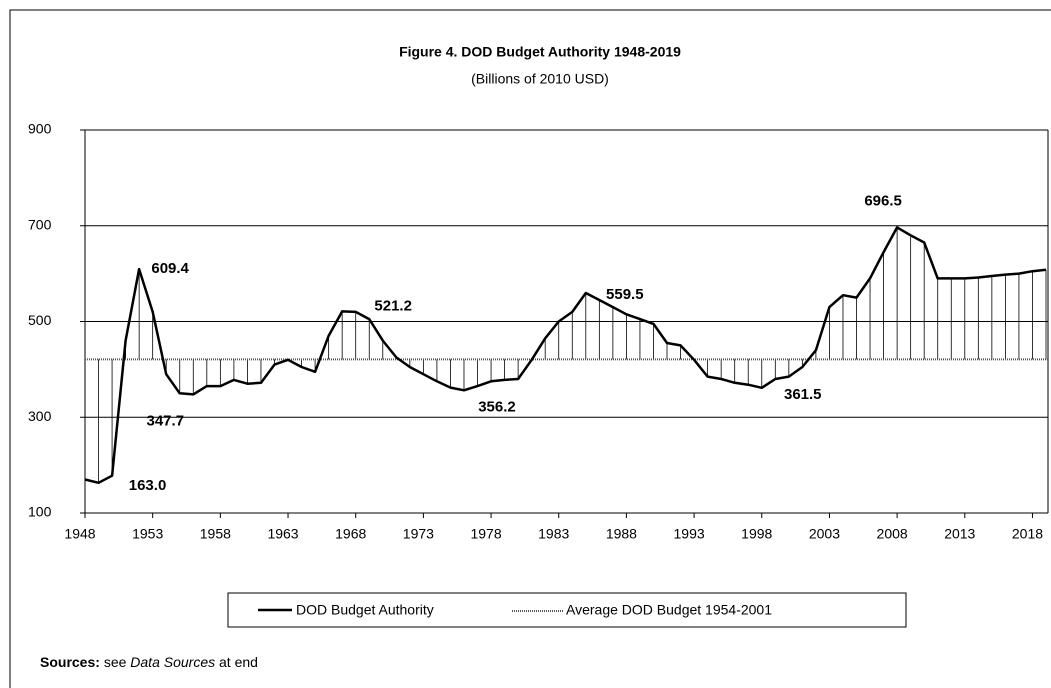 The height and width of the screenshot is (688, 1051). Describe the element at coordinates (756, 534) in the screenshot. I see `x-tick-label: 1998` at that location.